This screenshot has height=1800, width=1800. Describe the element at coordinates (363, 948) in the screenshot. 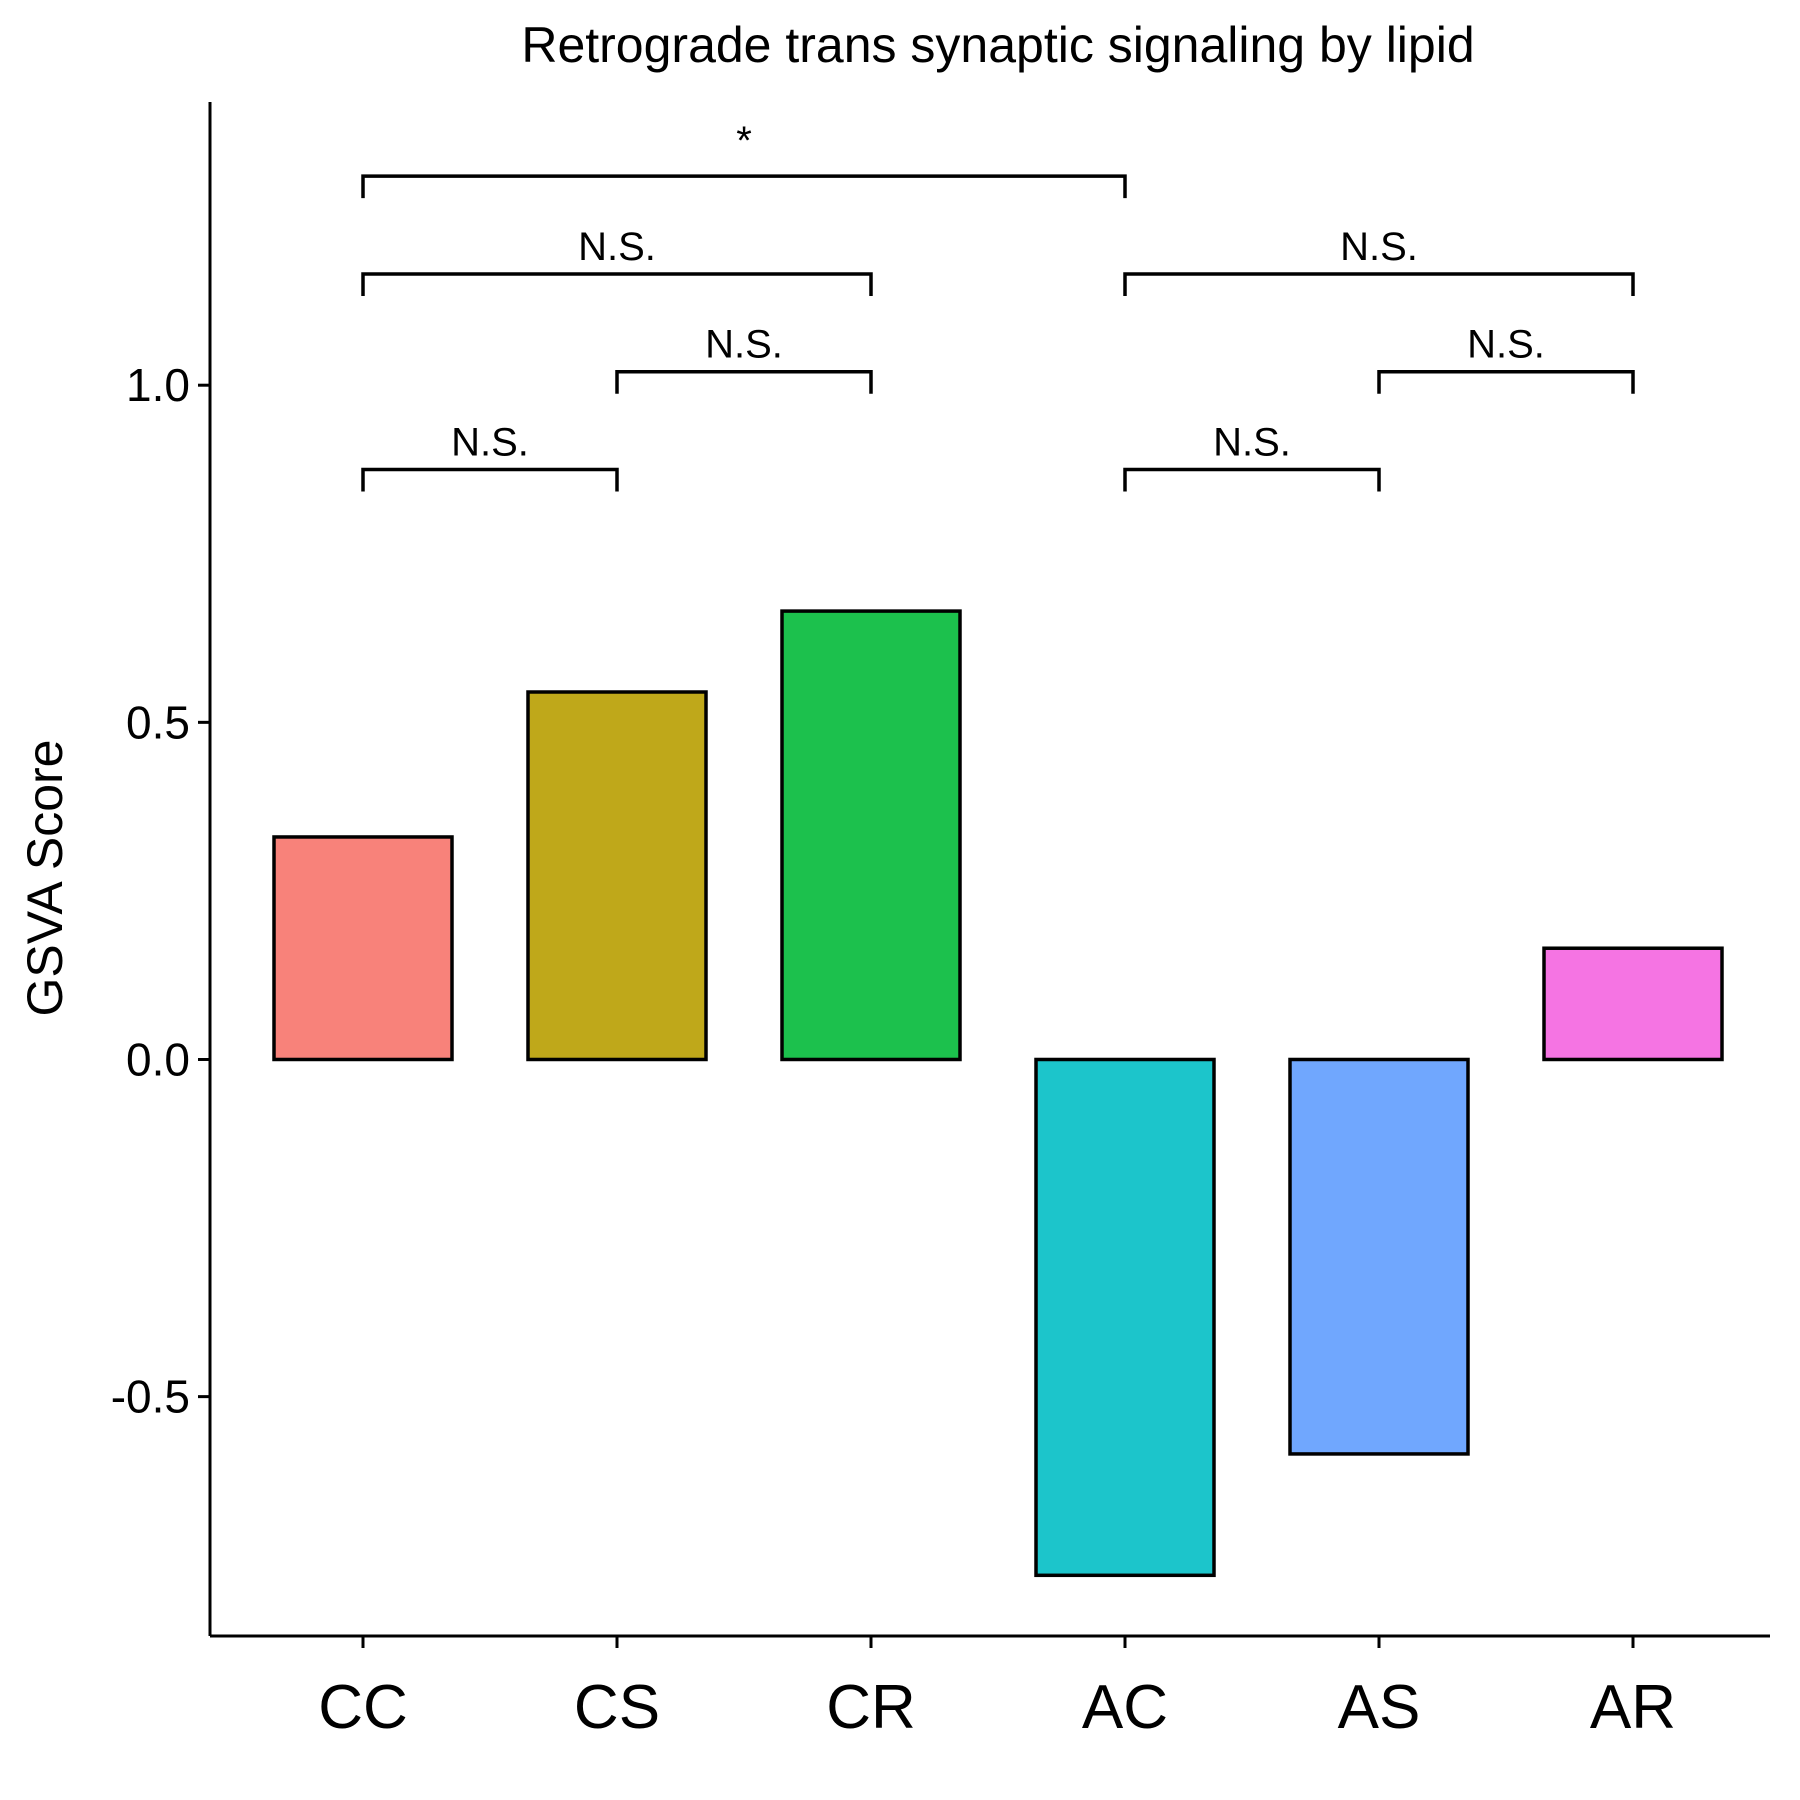

I see `bar-cc` at that location.